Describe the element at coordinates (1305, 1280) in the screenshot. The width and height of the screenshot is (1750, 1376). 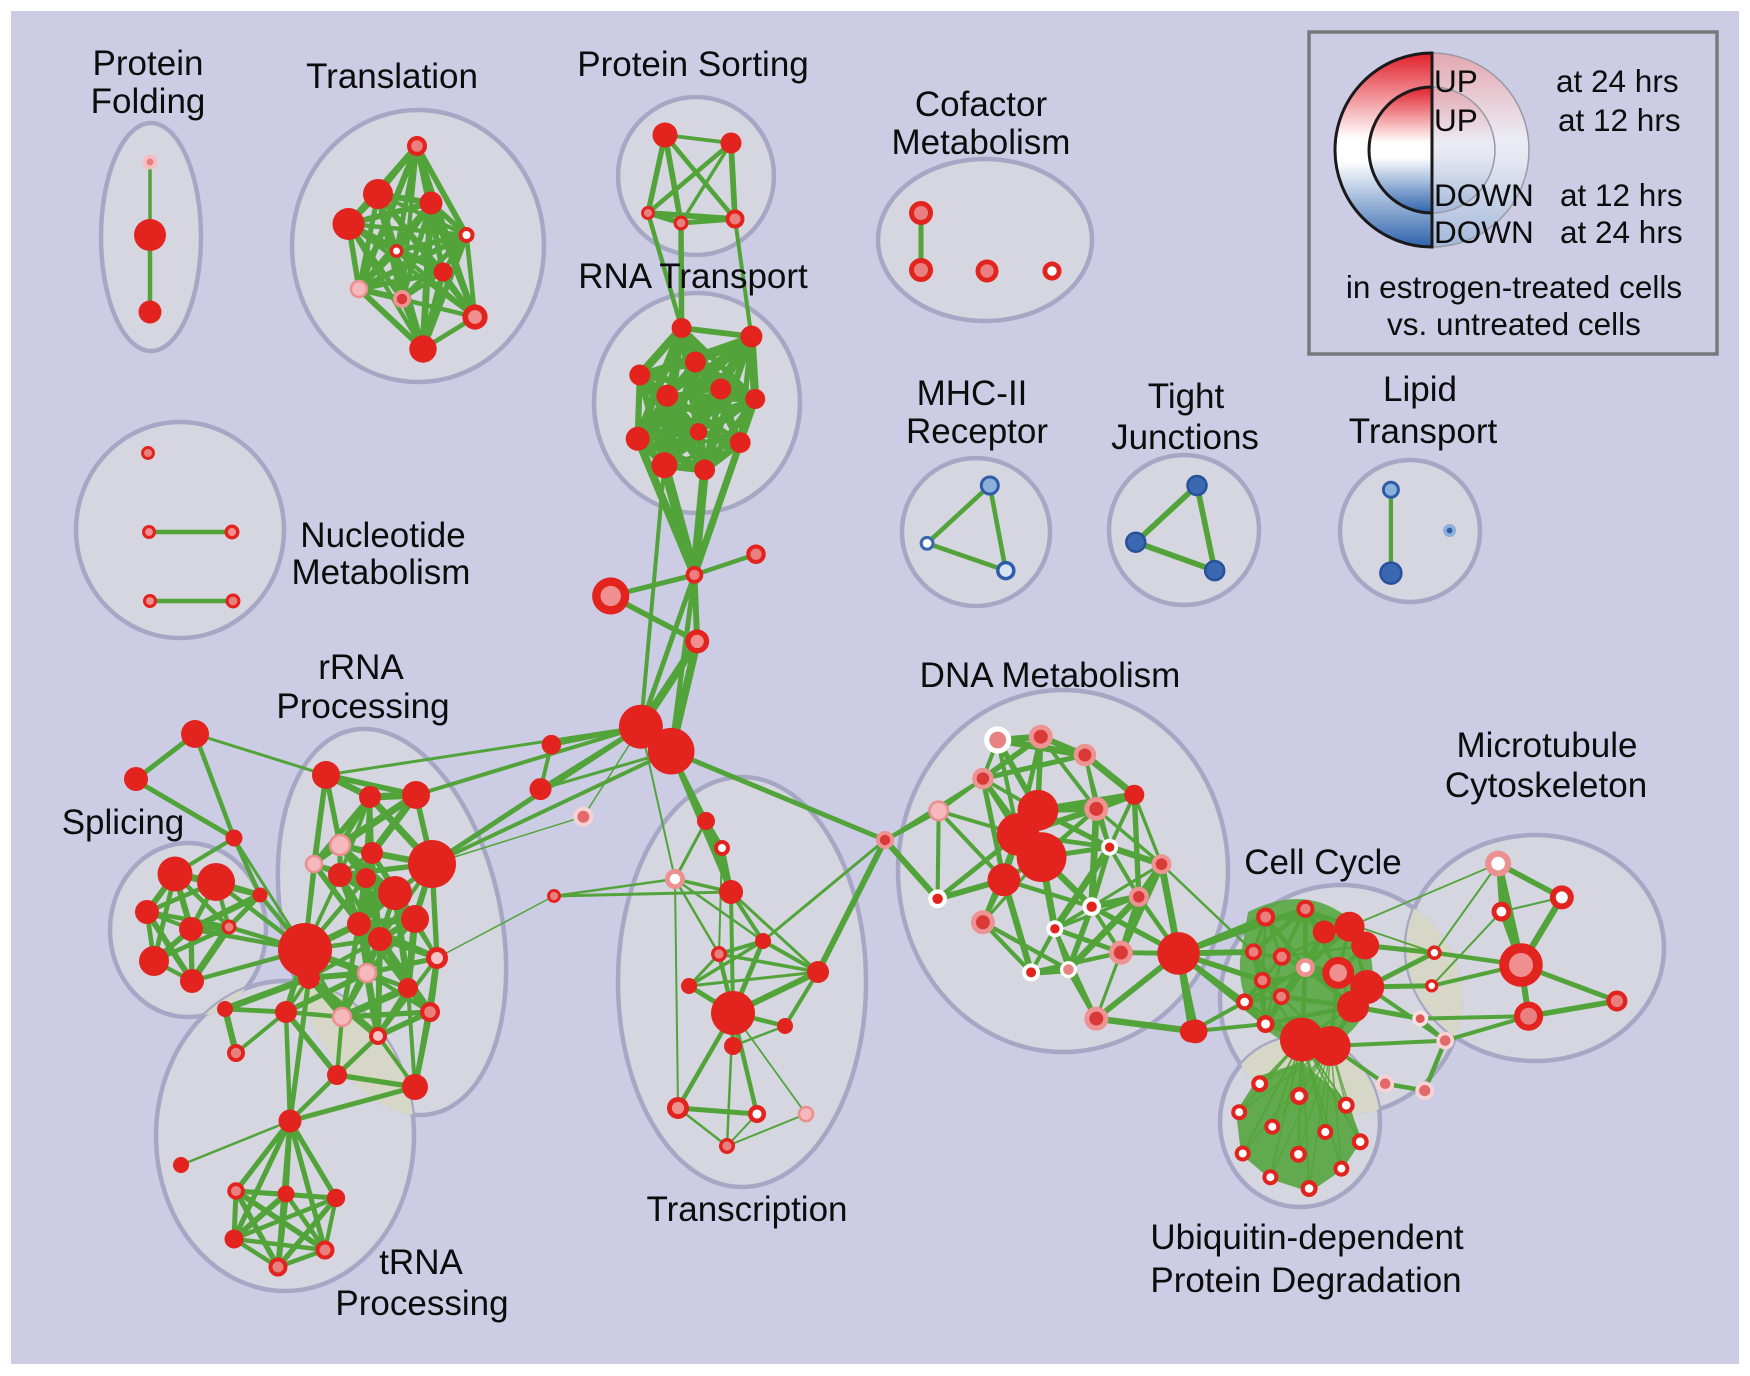
I see `svg-text: Protein Degradation` at that location.